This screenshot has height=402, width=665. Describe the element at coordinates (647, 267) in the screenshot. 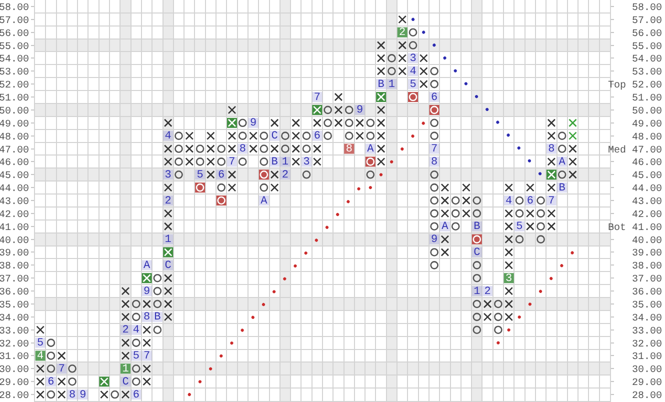

I see `y2-tick-label: 38.00` at that location.